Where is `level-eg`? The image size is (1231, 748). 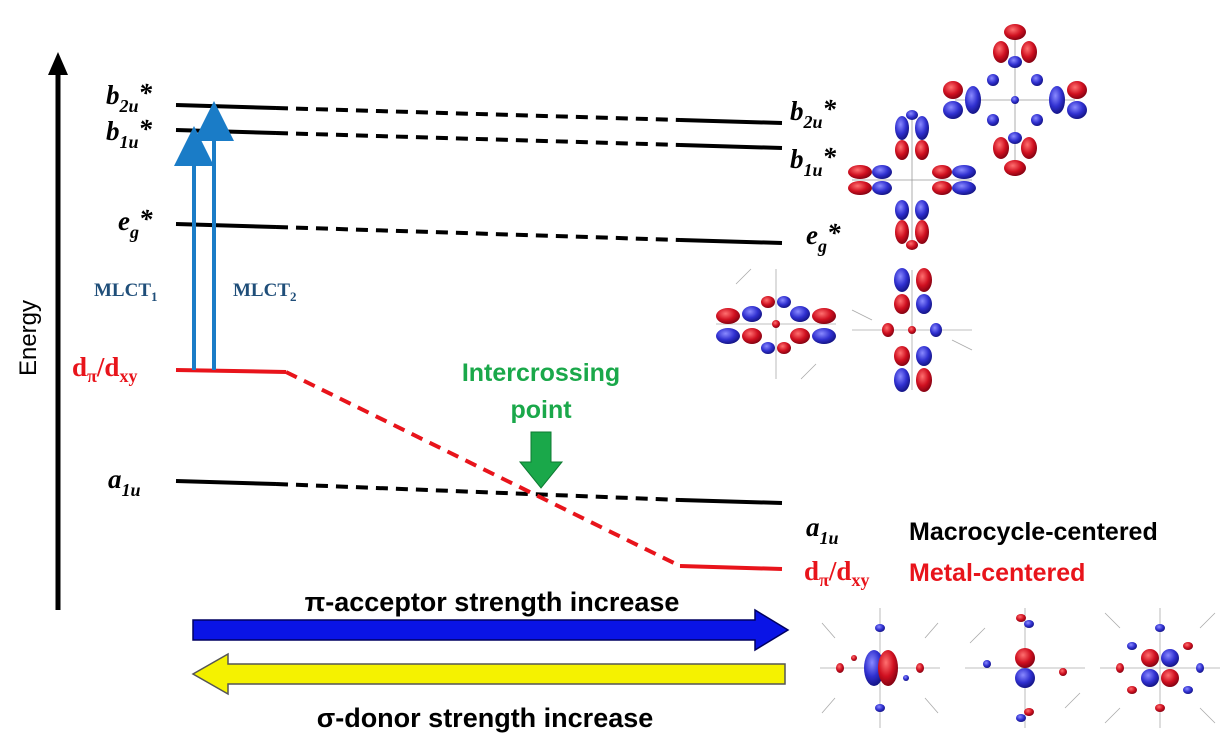
level-eg is located at coordinates (479, 233).